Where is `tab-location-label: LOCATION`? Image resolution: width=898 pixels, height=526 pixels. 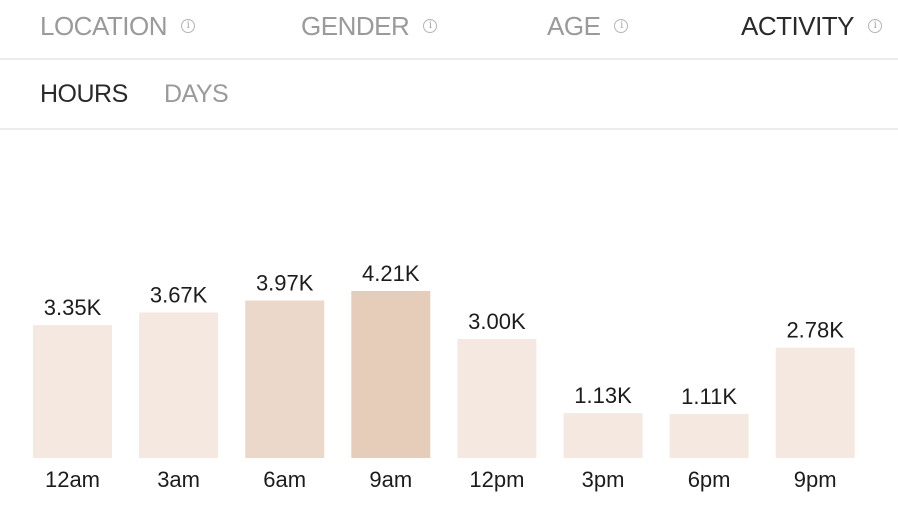 tab-location-label: LOCATION is located at coordinates (103, 25).